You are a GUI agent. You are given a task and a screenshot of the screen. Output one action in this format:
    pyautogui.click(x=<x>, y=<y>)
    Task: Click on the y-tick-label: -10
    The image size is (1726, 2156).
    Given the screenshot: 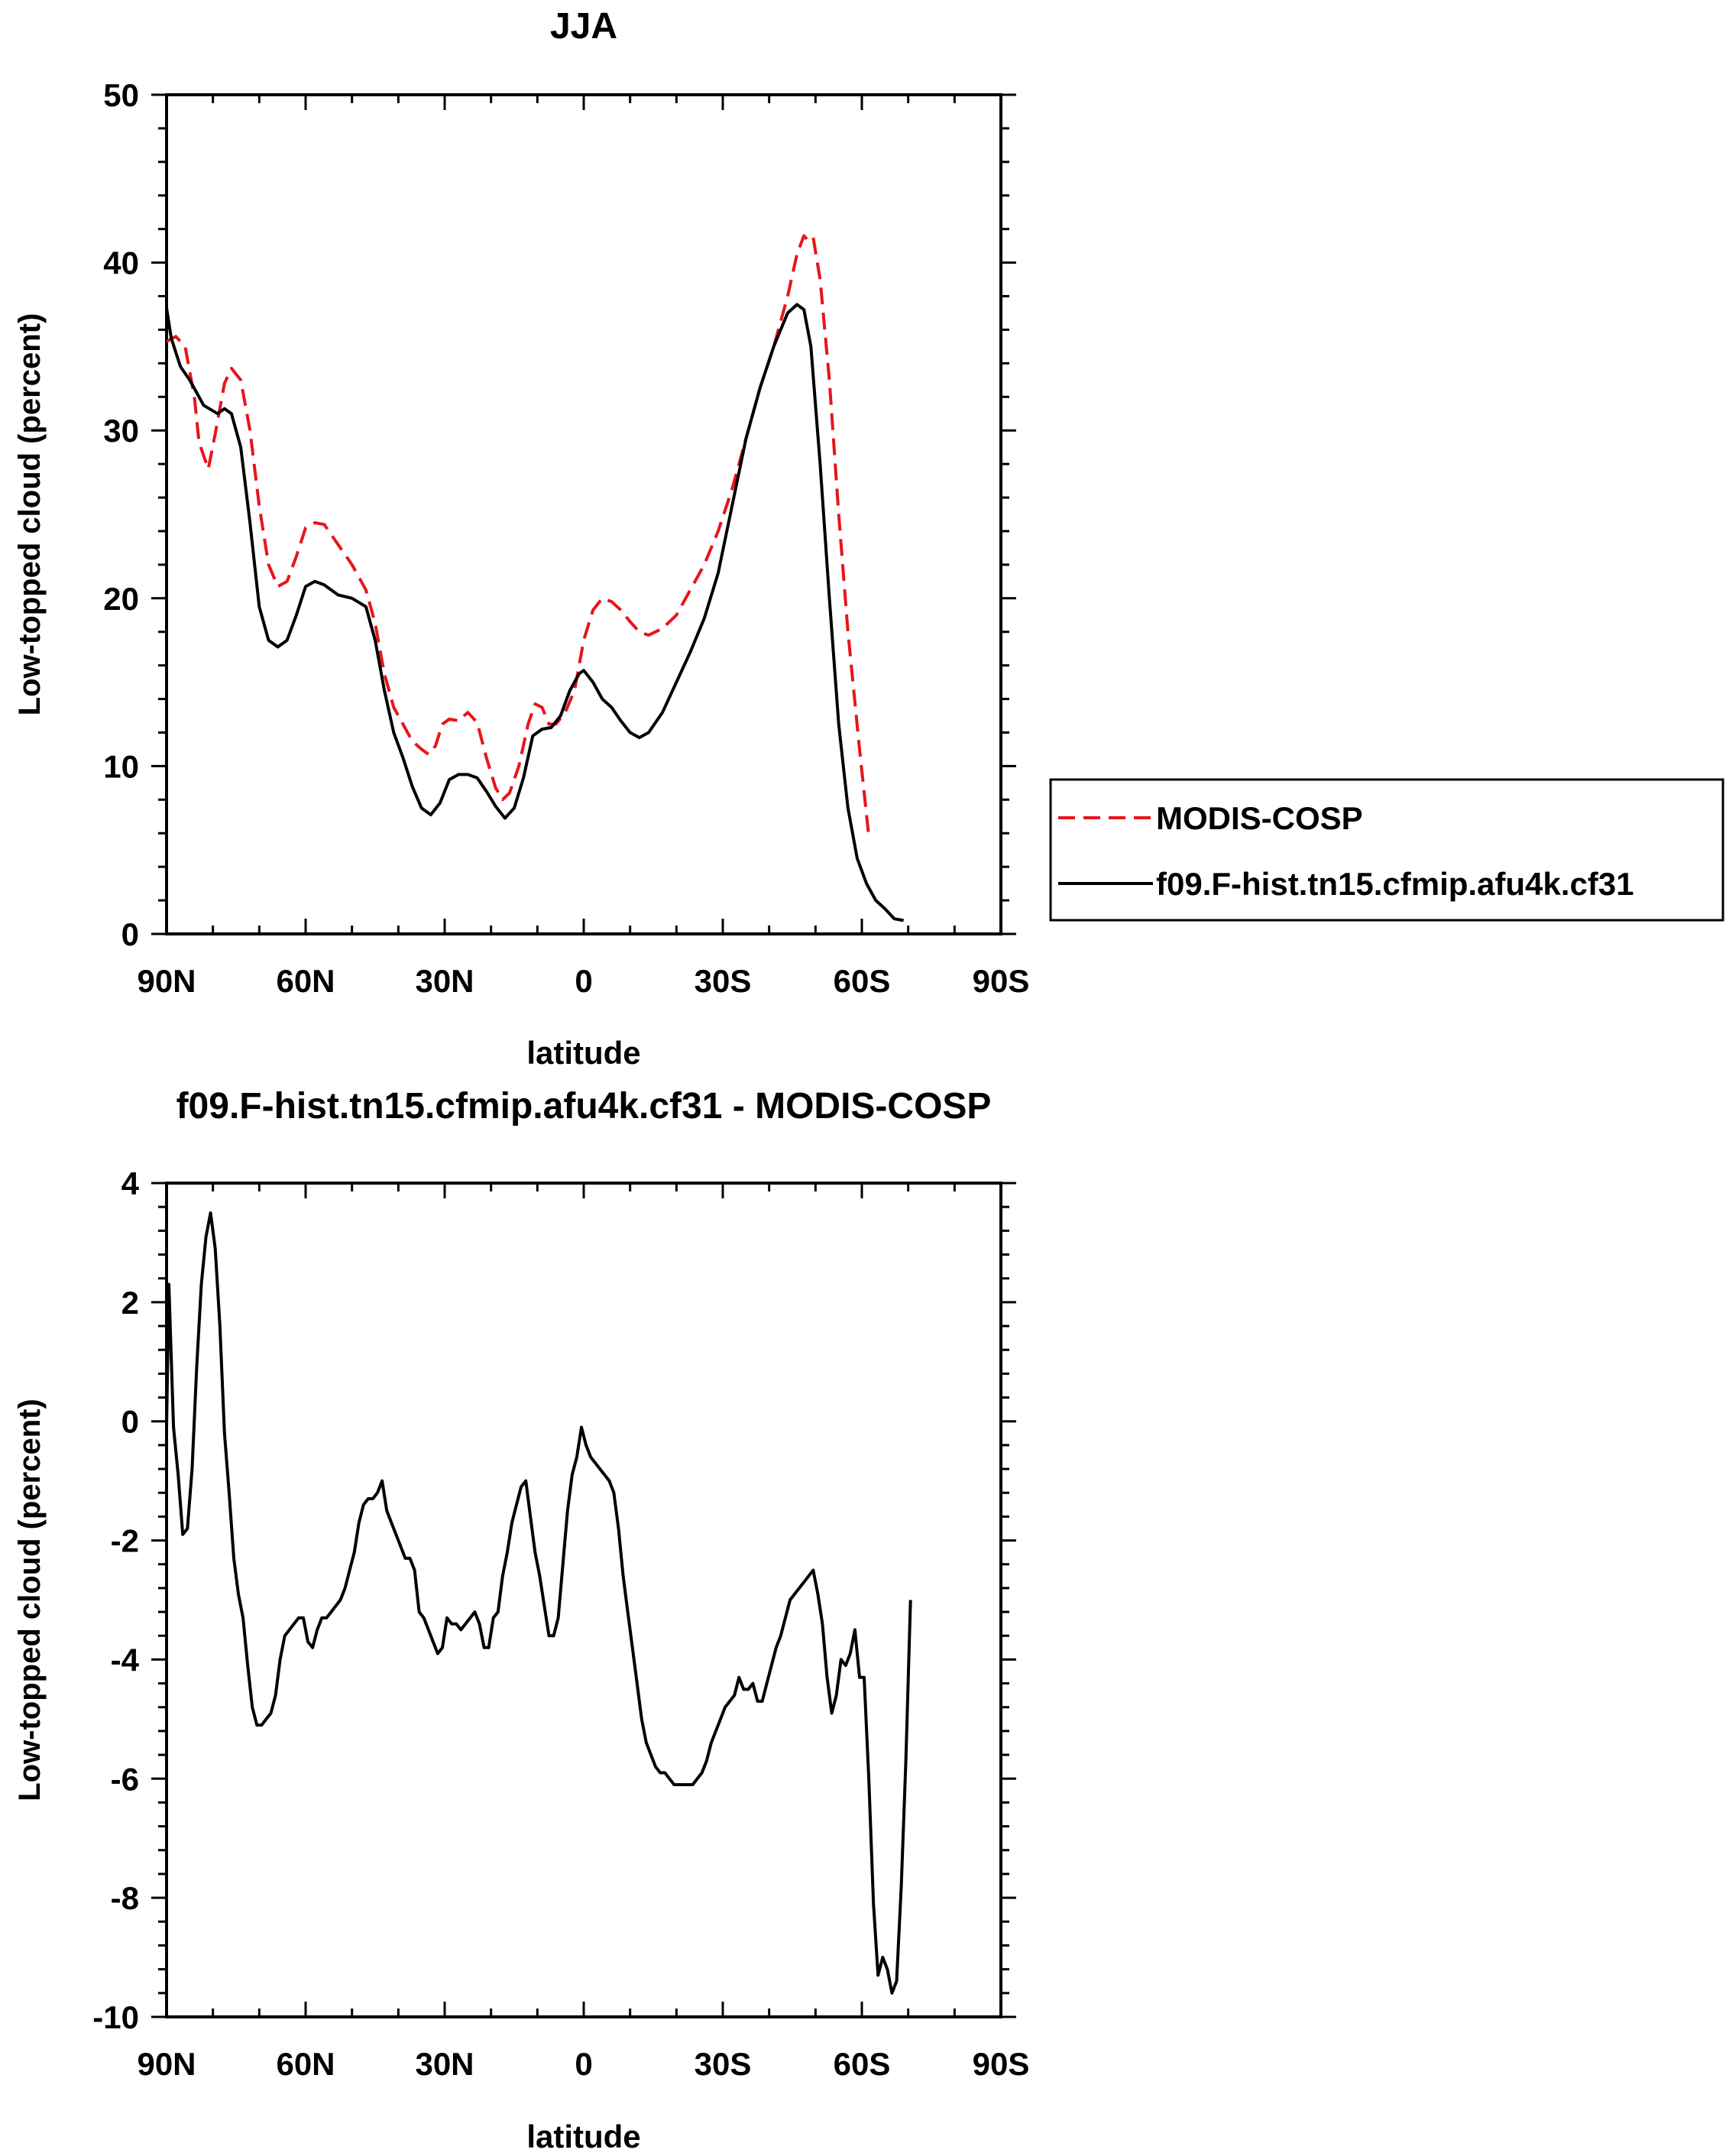 What is the action you would take?
    pyautogui.click(x=115, y=2017)
    